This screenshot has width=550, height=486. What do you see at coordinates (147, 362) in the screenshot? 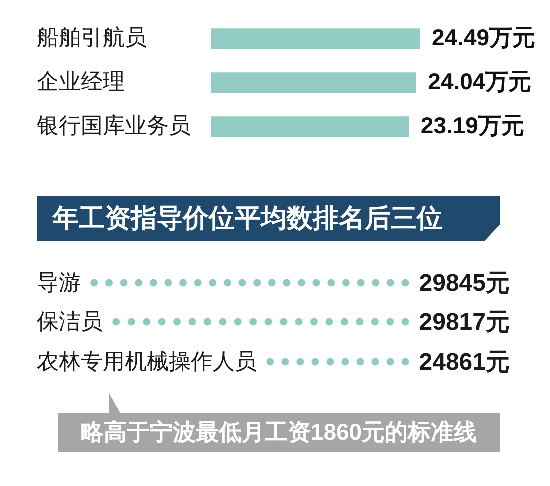
I see `category-label: 农林专用机械操作人员` at bounding box center [147, 362].